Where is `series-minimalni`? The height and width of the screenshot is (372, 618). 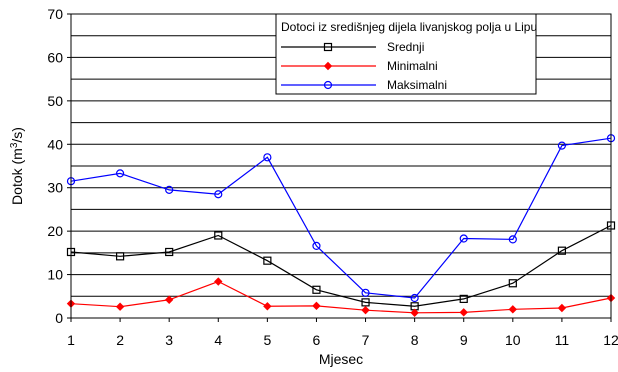 series-minimalni is located at coordinates (341, 297).